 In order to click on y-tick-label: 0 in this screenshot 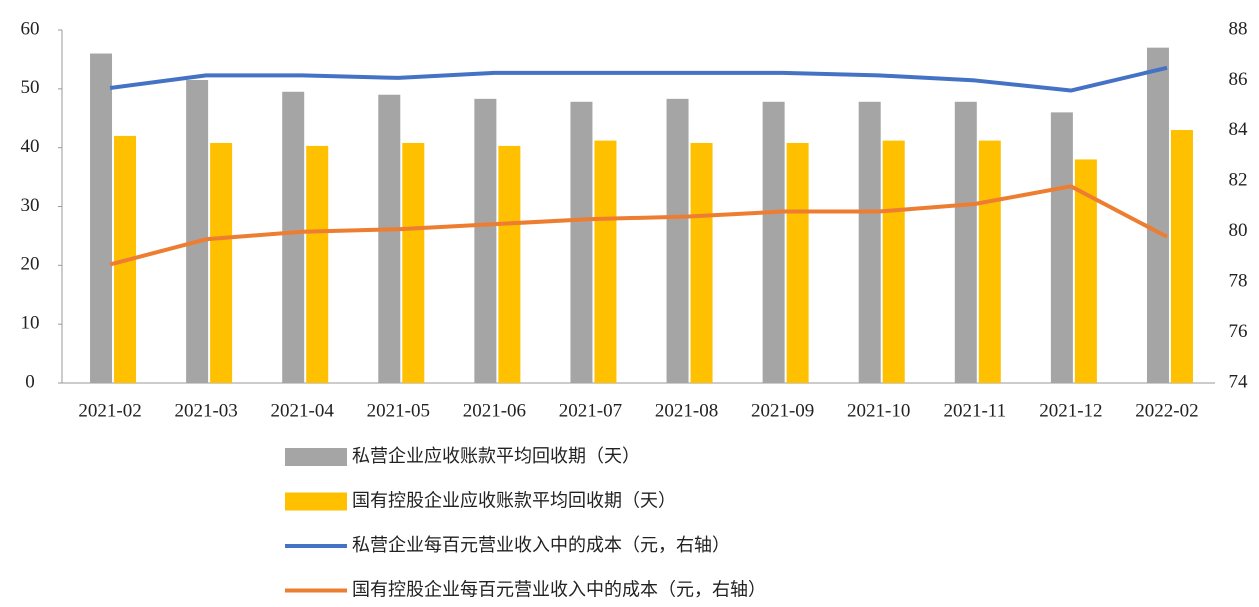, I will do `click(30, 381)`.